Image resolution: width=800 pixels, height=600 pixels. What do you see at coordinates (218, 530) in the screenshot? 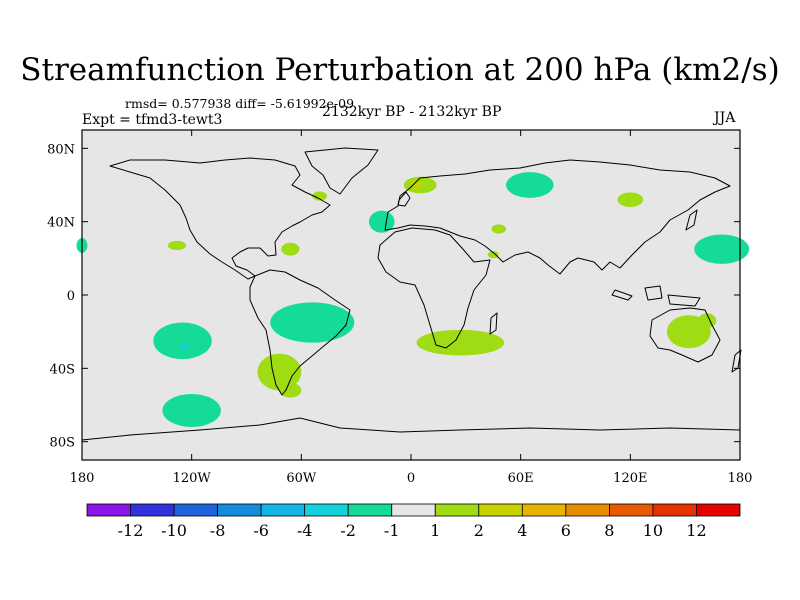
I see `colorbar-label-2: -8` at bounding box center [218, 530].